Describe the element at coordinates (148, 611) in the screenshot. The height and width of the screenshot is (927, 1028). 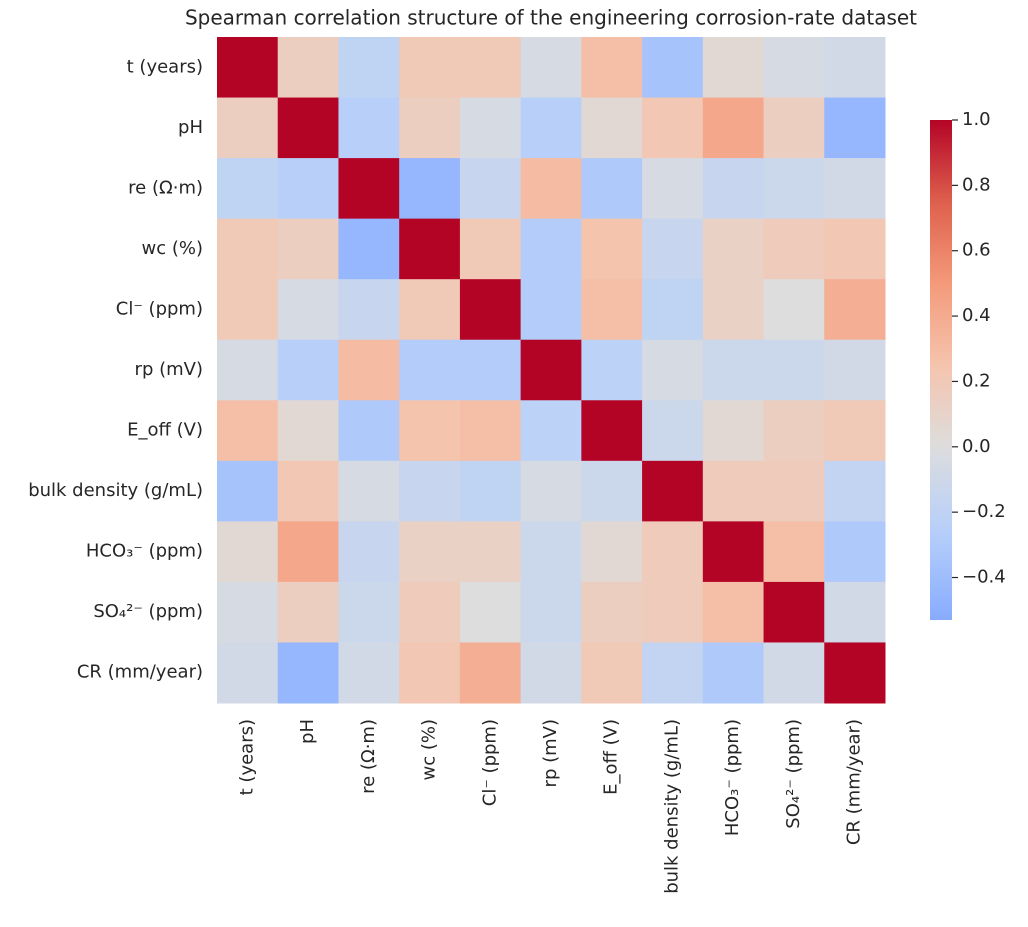
I see `y-tick-label: SO₄²⁻ (ppm)` at that location.